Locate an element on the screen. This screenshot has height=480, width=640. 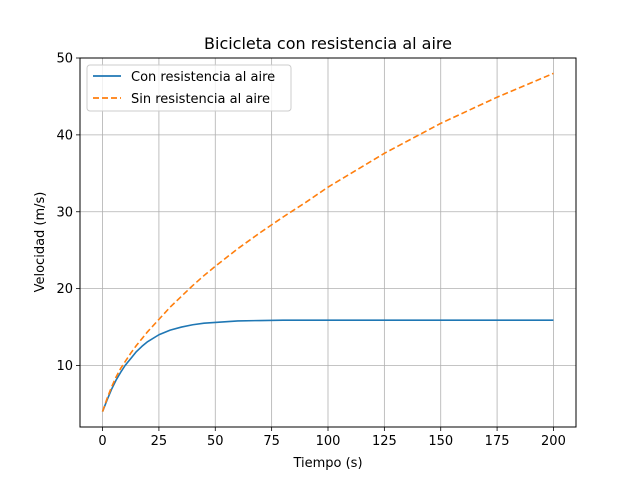
x-tick-label: 125 is located at coordinates (384, 441).